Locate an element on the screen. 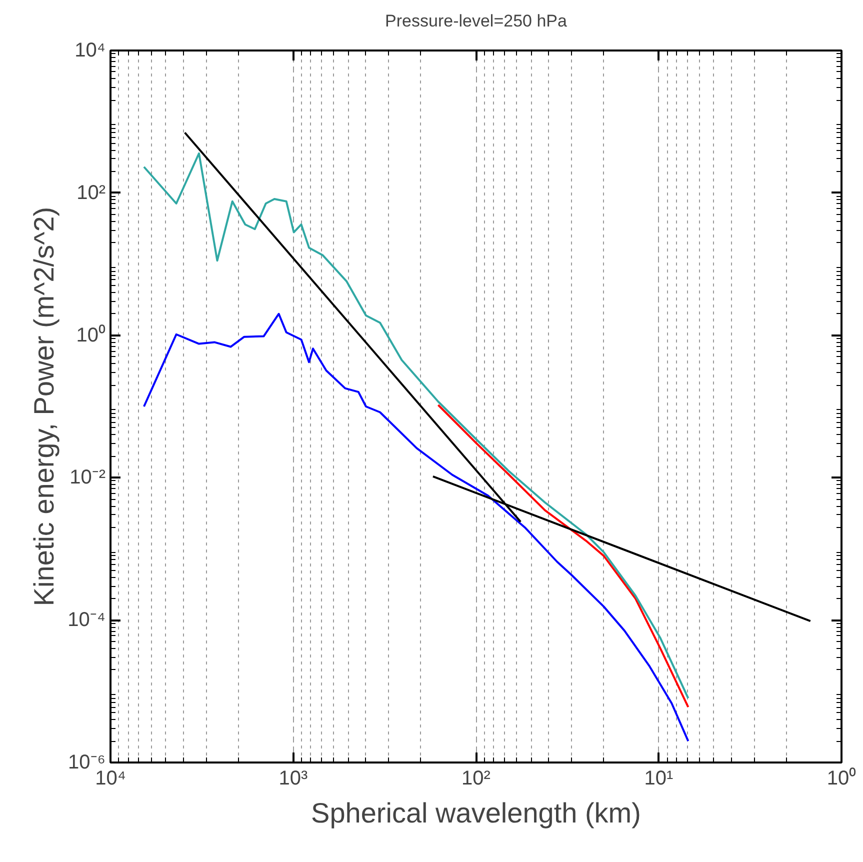  y-tick-label: 10² is located at coordinates (91, 193).